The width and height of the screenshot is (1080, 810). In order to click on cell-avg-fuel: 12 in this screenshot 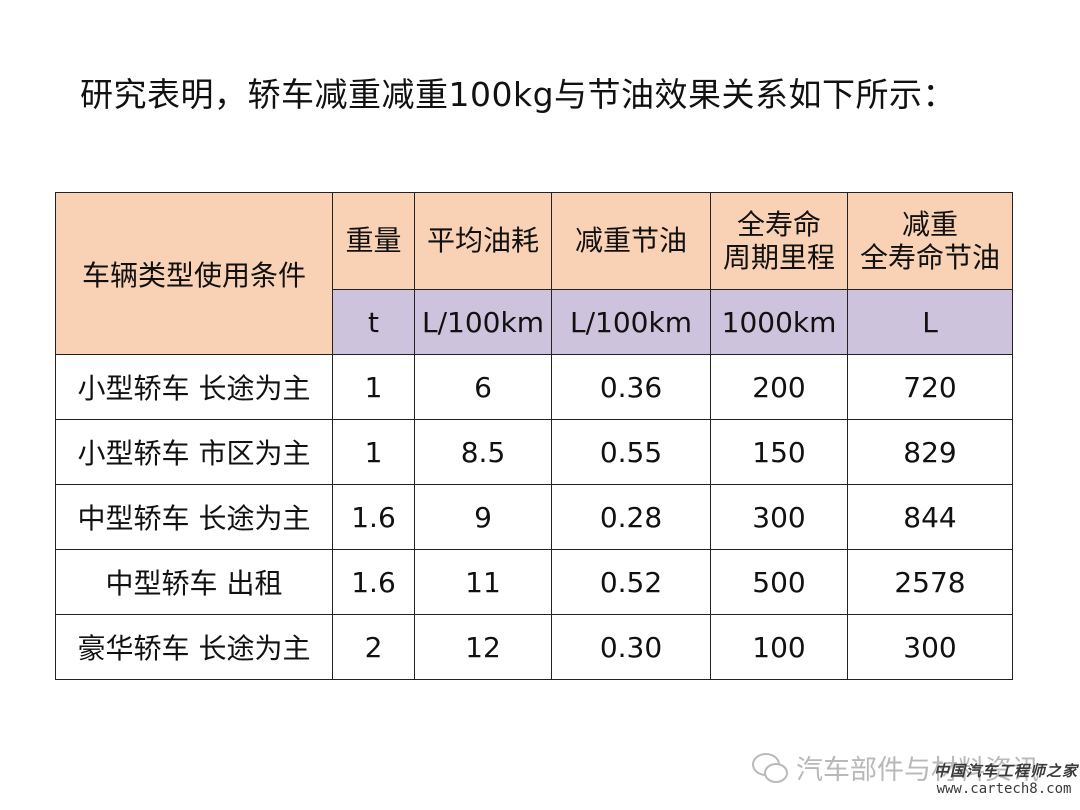, I will do `click(483, 647)`.